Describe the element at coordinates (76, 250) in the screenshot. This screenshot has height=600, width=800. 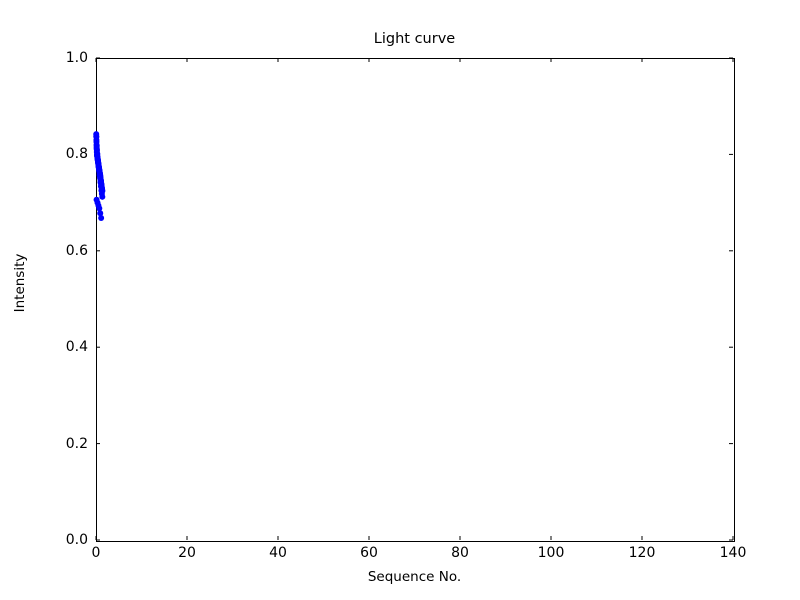
I see `y-tick-label: 0.6` at that location.